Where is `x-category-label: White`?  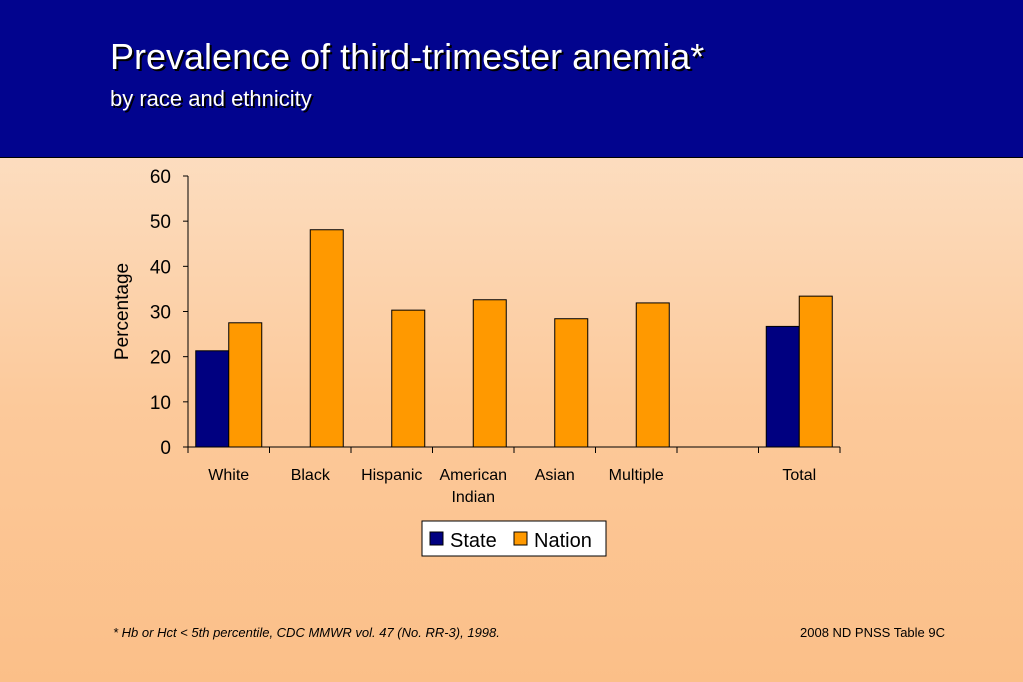 x-category-label: White is located at coordinates (228, 475).